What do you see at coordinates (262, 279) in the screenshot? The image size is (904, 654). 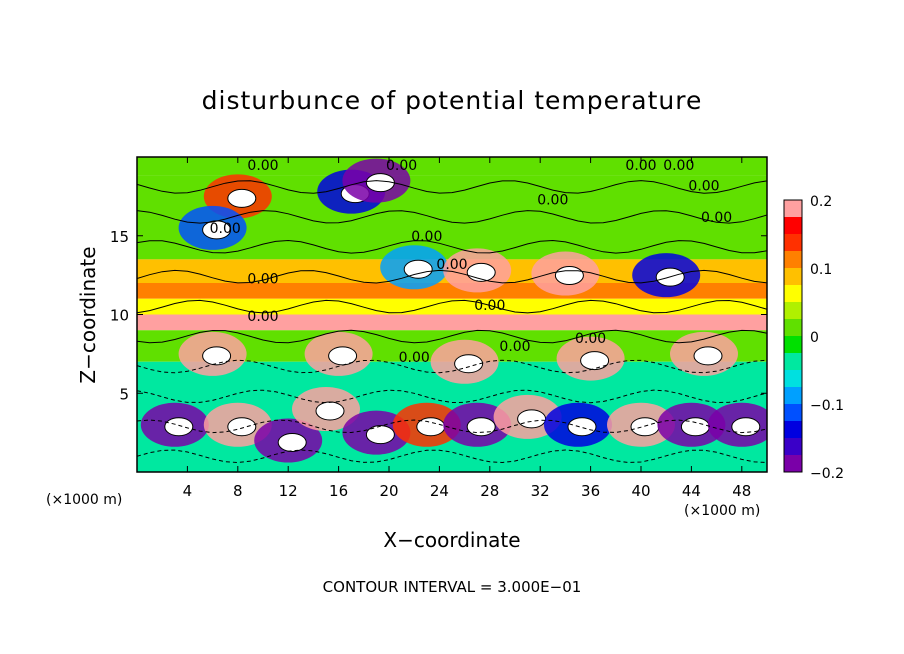 I see `contour-label-10: 0.00` at bounding box center [262, 279].